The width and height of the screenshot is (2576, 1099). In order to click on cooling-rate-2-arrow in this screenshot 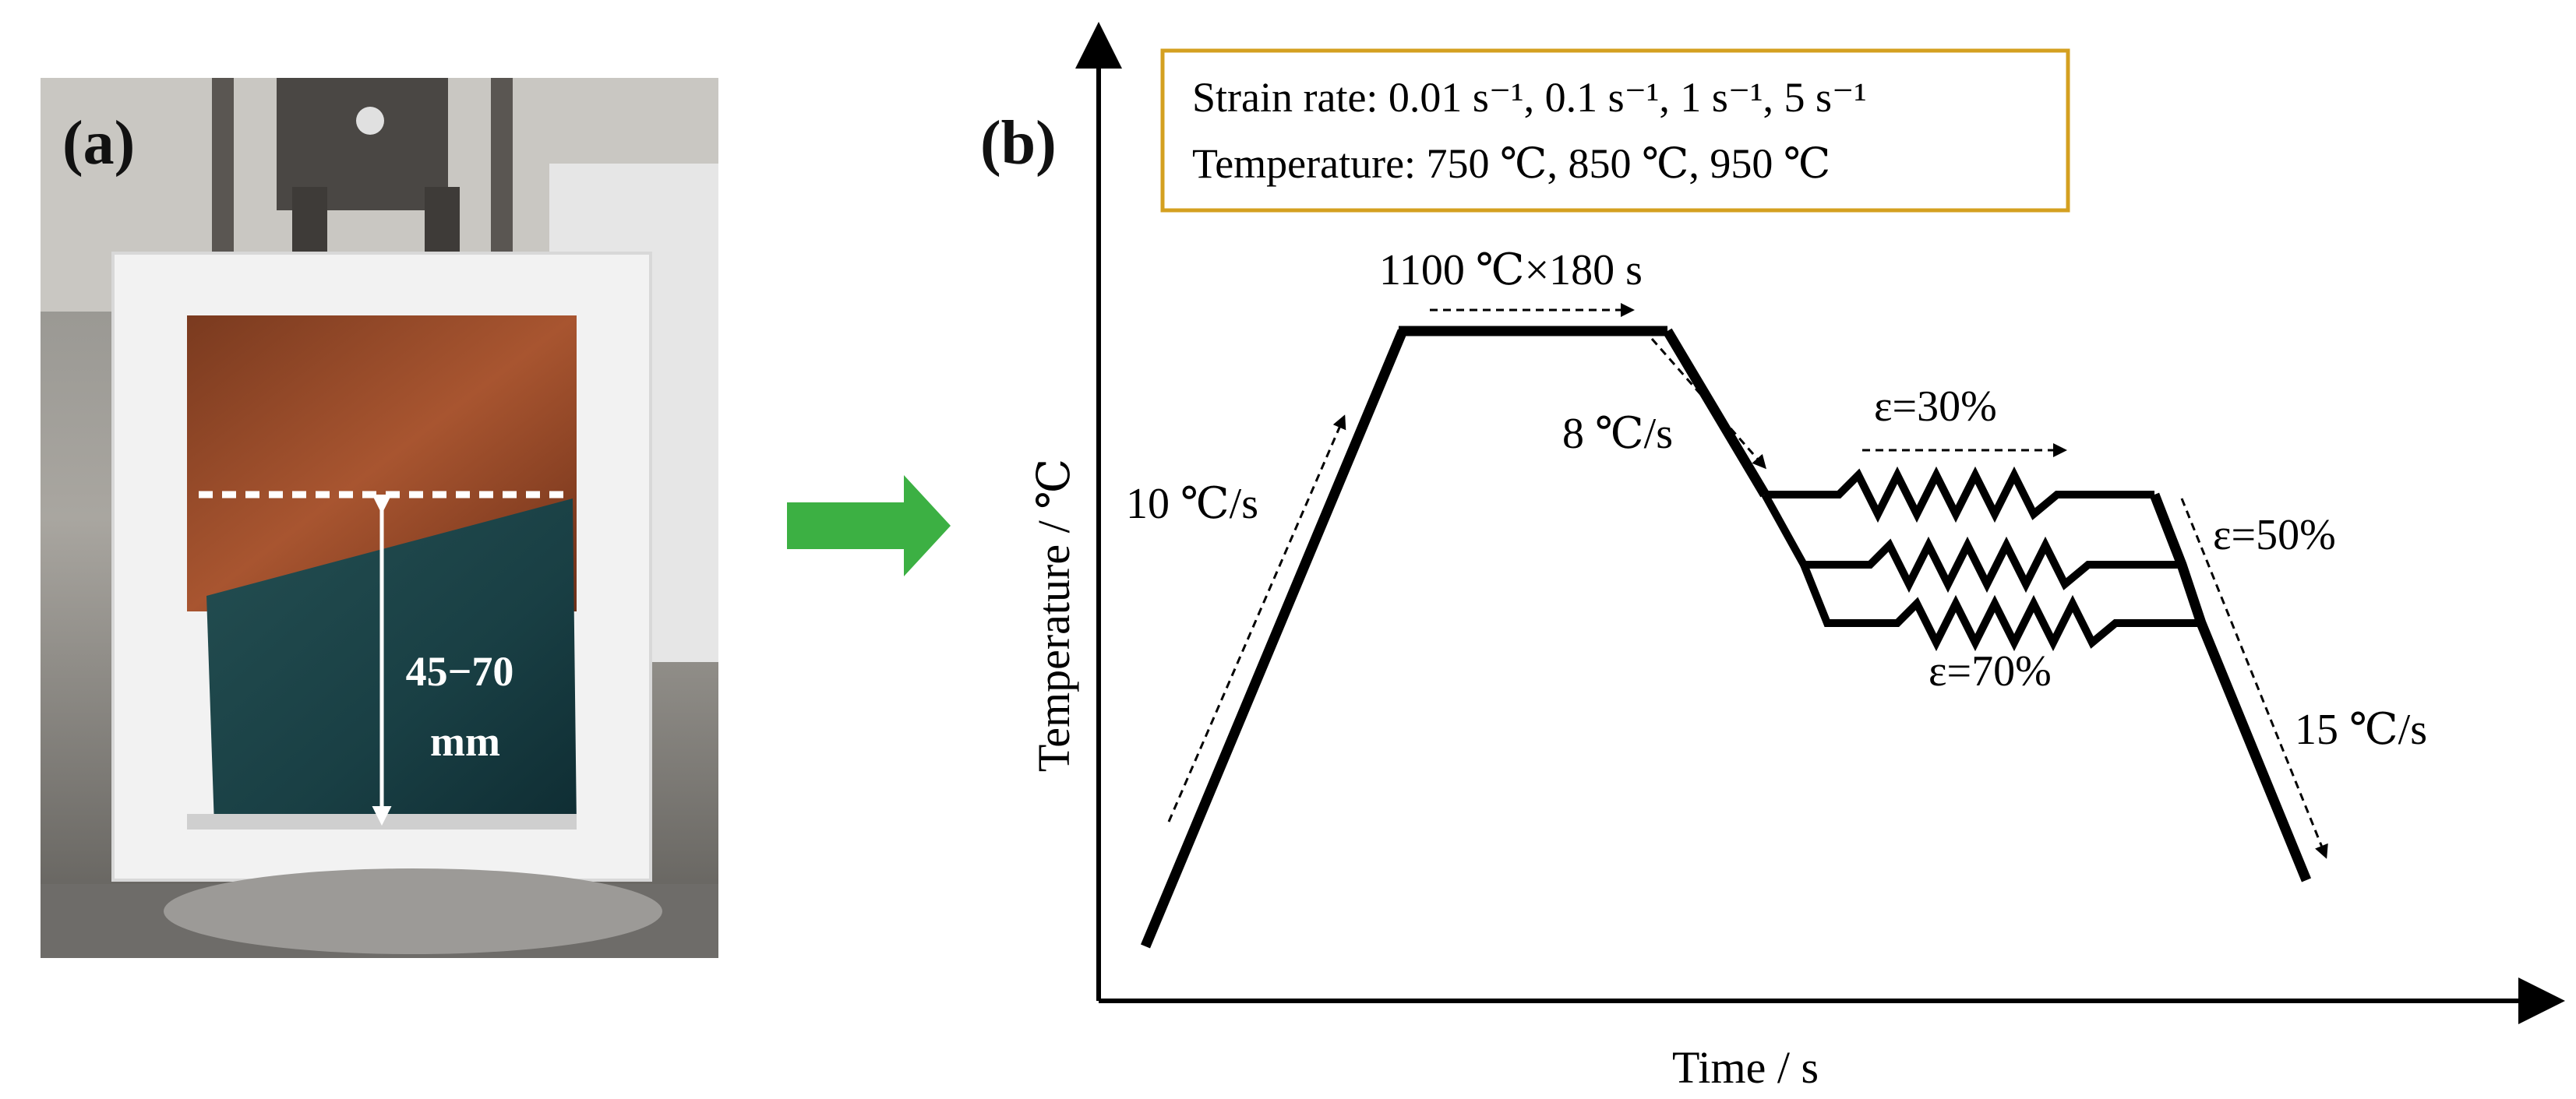, I will do `click(2254, 678)`.